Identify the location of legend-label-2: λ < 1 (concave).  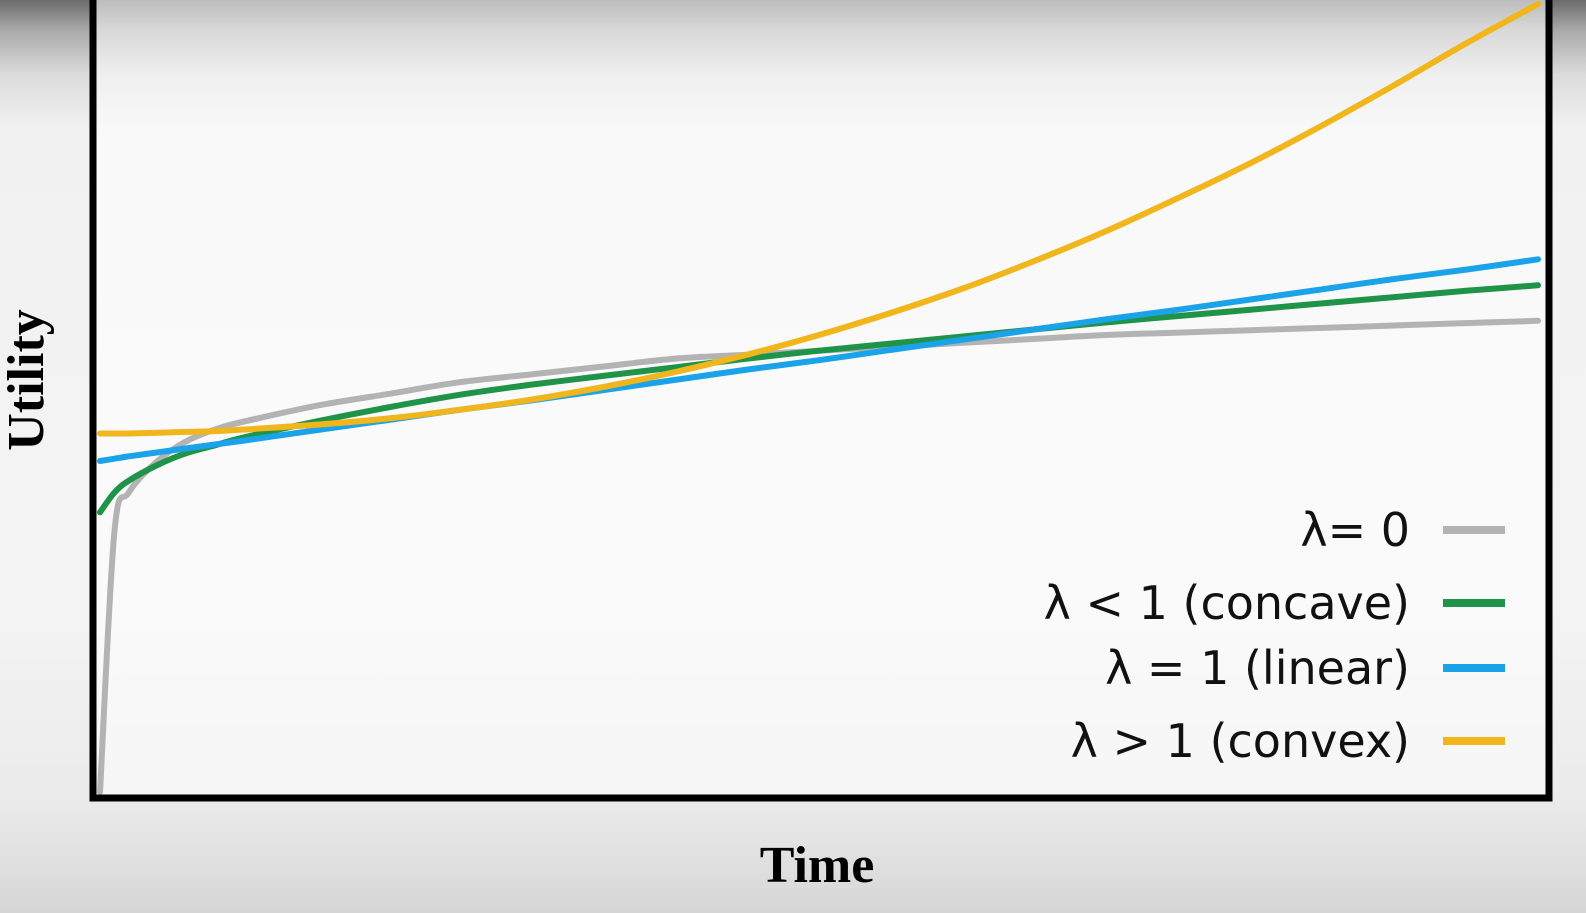
(1227, 603).